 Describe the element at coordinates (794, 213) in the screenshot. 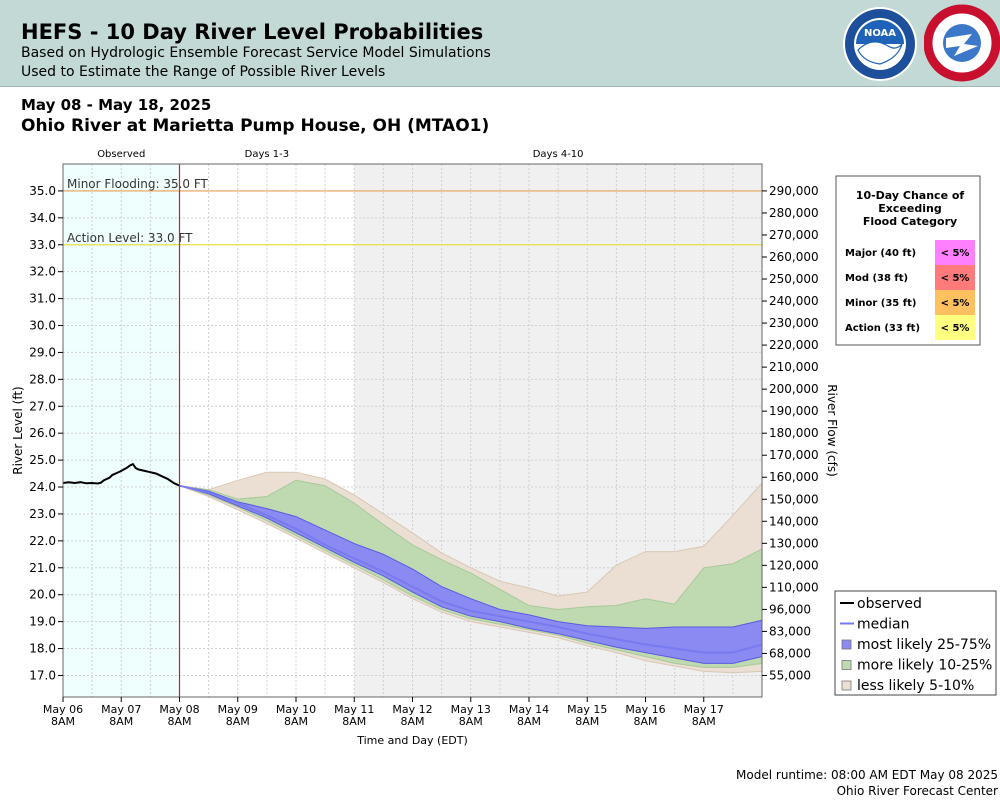

I see `y2-tick-label: 280,000` at that location.